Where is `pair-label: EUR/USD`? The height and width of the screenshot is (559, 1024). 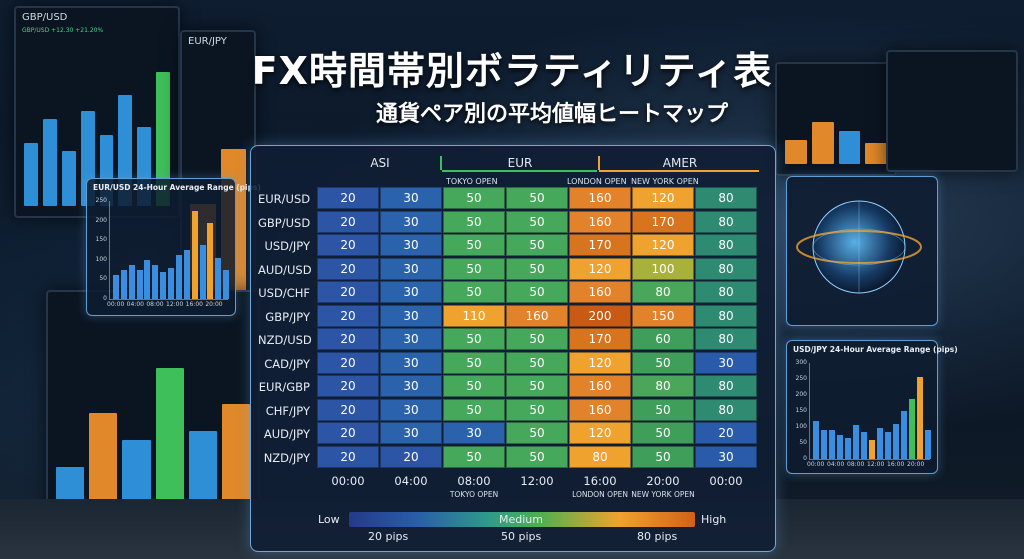 pair-label: EUR/USD is located at coordinates (284, 199).